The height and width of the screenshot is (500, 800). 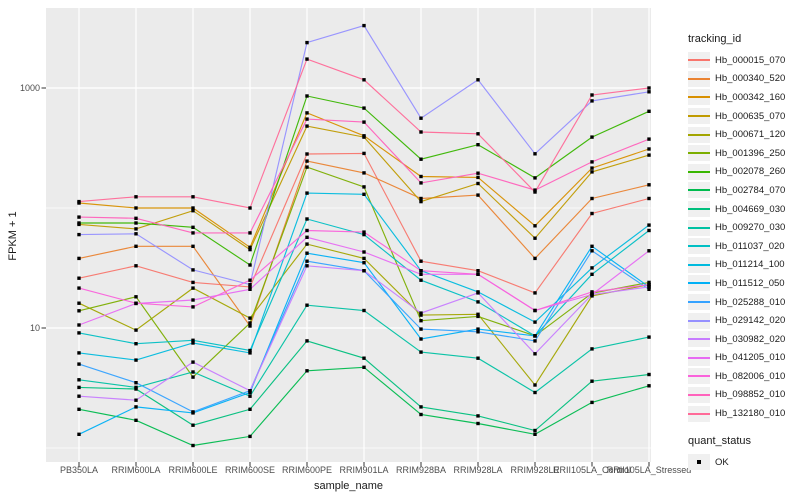 What do you see at coordinates (29, 87) in the screenshot?
I see `y-tick-label: 1000` at bounding box center [29, 87].